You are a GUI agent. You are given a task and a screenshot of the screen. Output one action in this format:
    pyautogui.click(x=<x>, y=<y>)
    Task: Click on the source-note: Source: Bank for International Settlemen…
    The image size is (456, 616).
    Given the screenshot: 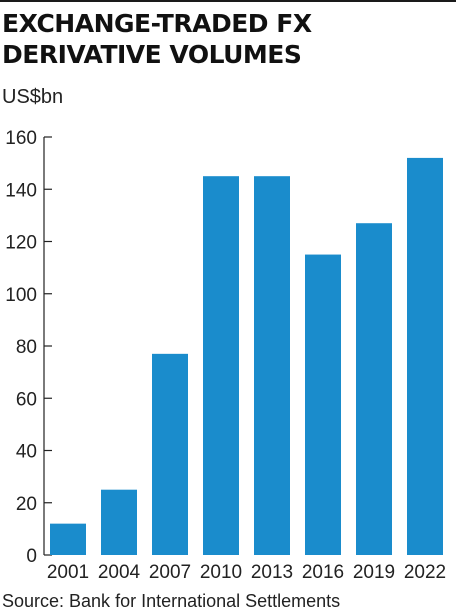 What is the action you would take?
    pyautogui.click(x=171, y=601)
    